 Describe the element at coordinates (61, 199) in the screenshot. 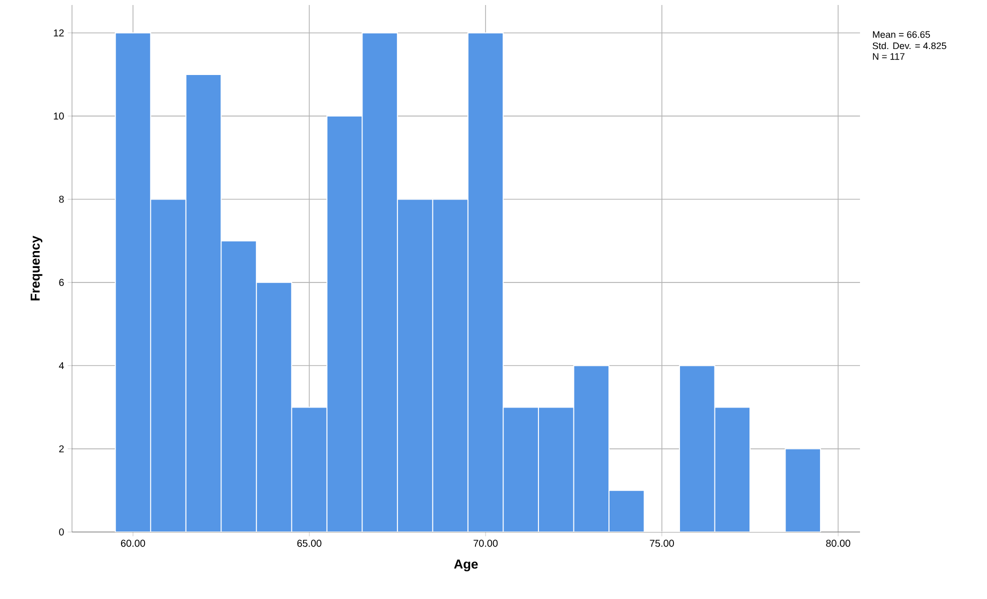

I see `y-tick-label: 8` at that location.